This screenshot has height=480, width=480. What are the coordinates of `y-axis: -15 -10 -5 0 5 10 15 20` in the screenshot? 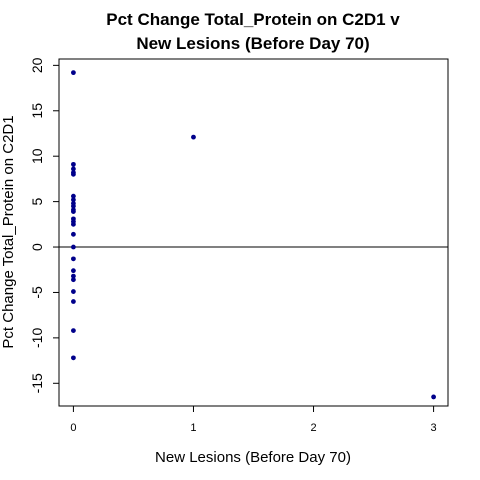 It's located at (44, 225).